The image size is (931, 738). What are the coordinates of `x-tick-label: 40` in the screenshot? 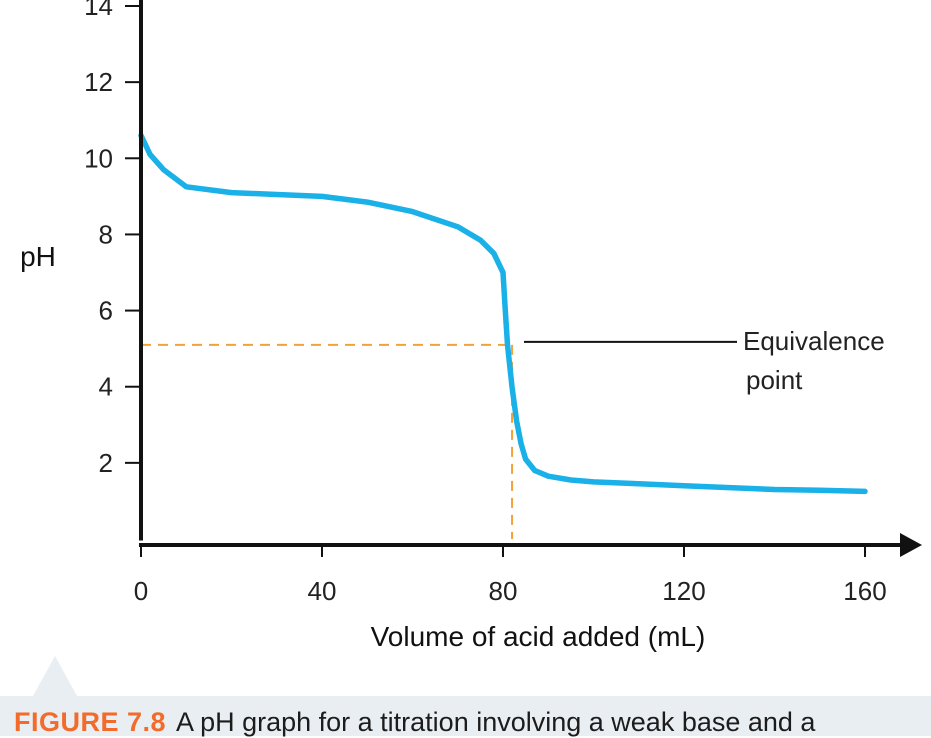 It's located at (322, 591).